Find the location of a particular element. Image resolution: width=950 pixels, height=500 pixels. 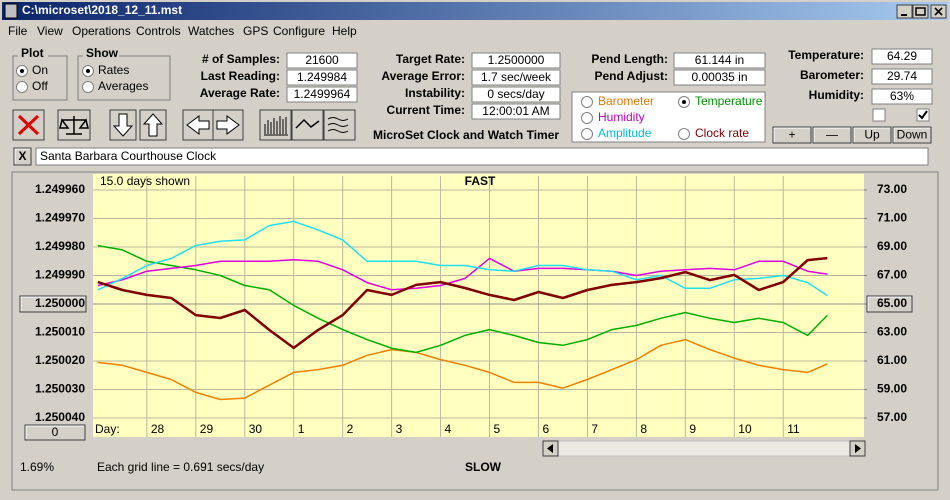

x-tick-label: 11 is located at coordinates (793, 429).